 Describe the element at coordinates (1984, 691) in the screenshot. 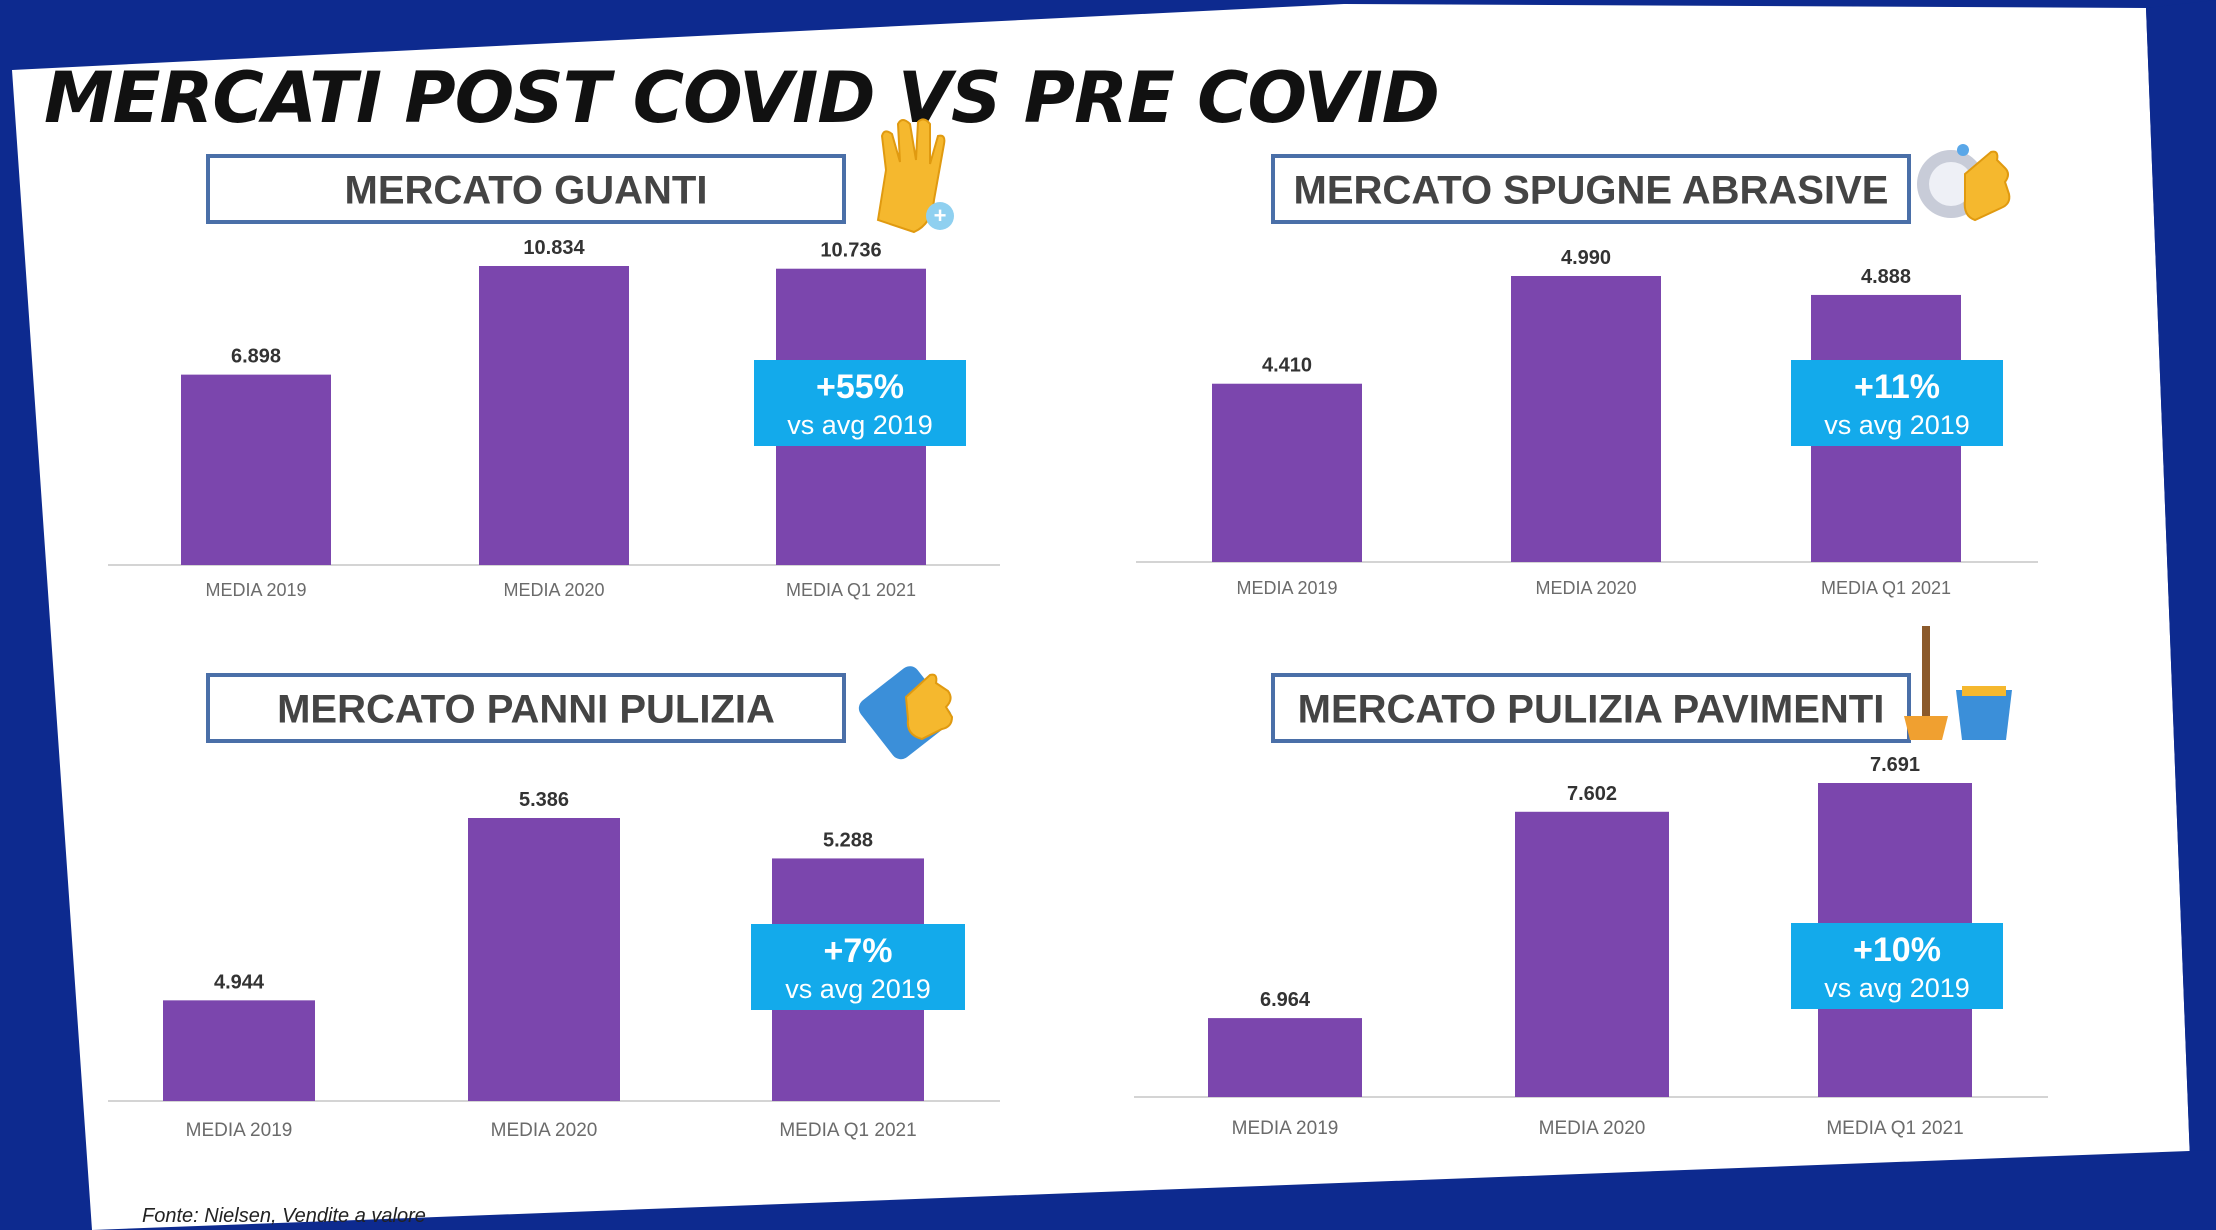

I see `sponge-shape` at that location.